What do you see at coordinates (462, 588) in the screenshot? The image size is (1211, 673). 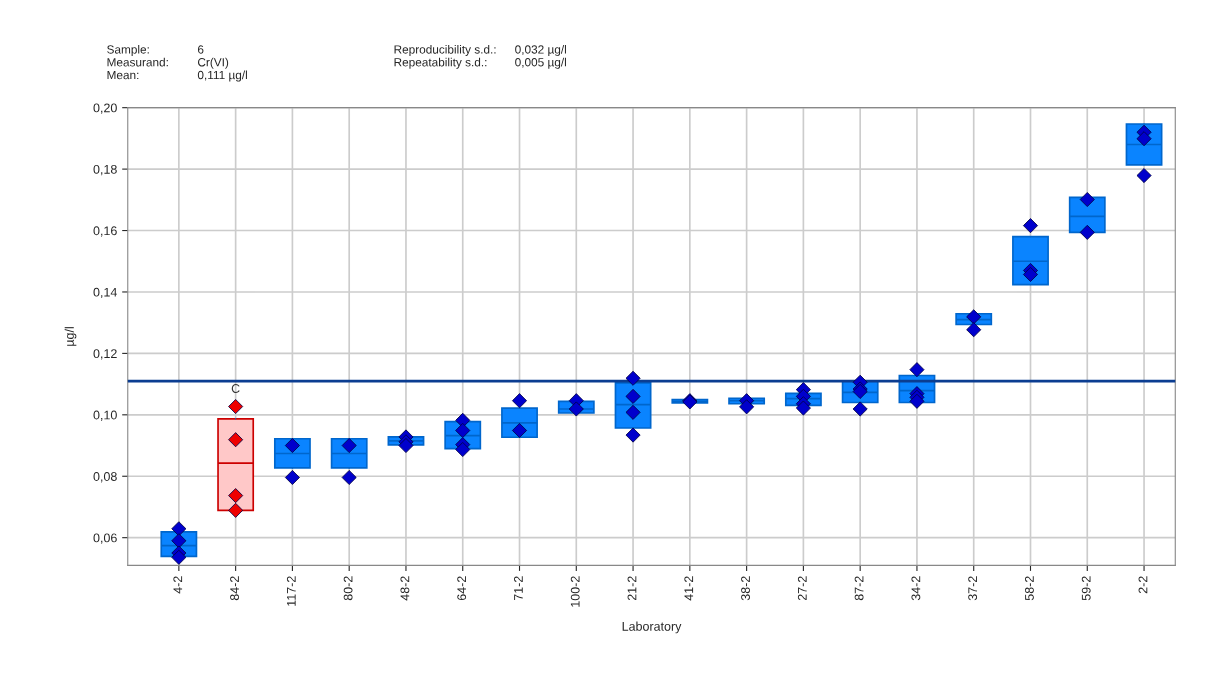 I see `x-tick-label: 64-2` at bounding box center [462, 588].